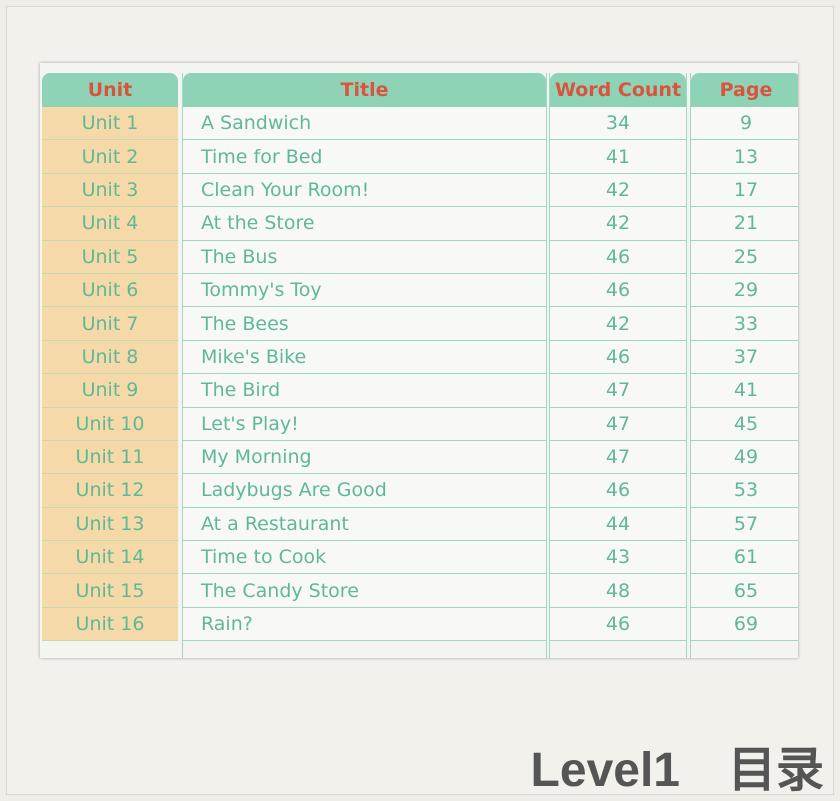 The height and width of the screenshot is (801, 840). Describe the element at coordinates (364, 124) in the screenshot. I see `title-cell: A Sandwich` at that location.